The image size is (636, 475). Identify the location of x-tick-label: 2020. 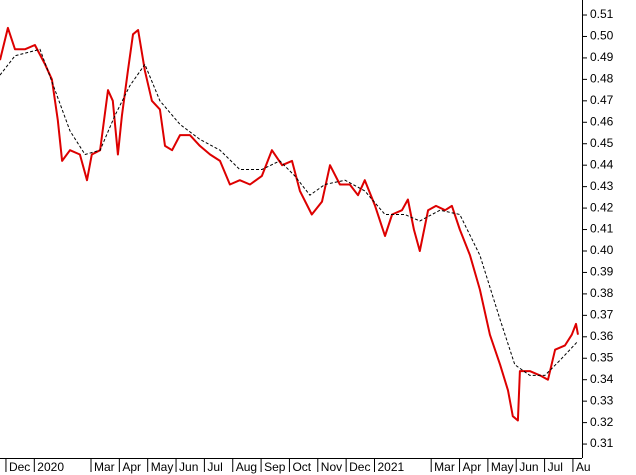
(50, 467).